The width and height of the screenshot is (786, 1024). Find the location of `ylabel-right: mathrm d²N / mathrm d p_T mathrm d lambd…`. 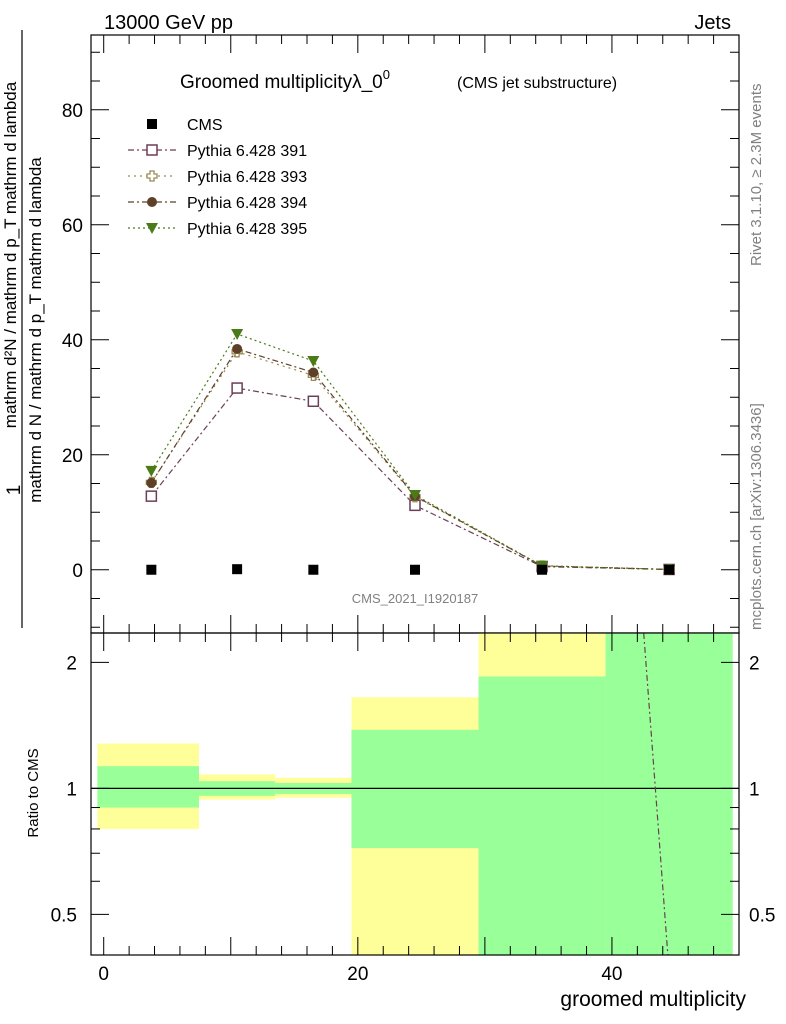

ylabel-right: mathrm d²N / mathrm d p_T mathrm d lambd… is located at coordinates (10, 254).